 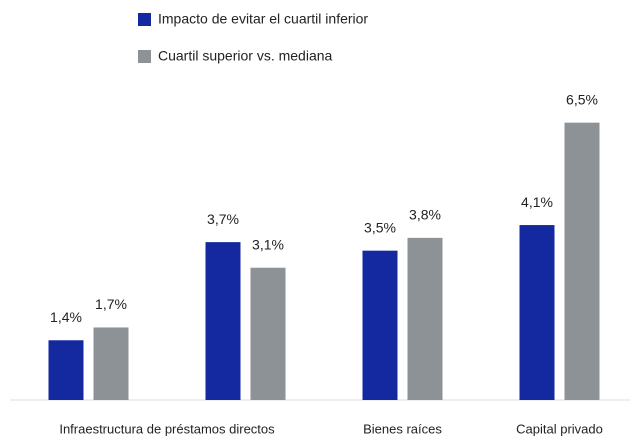 I want to click on x-tick-label: Infraestructura de préstamos directos, so click(x=167, y=428).